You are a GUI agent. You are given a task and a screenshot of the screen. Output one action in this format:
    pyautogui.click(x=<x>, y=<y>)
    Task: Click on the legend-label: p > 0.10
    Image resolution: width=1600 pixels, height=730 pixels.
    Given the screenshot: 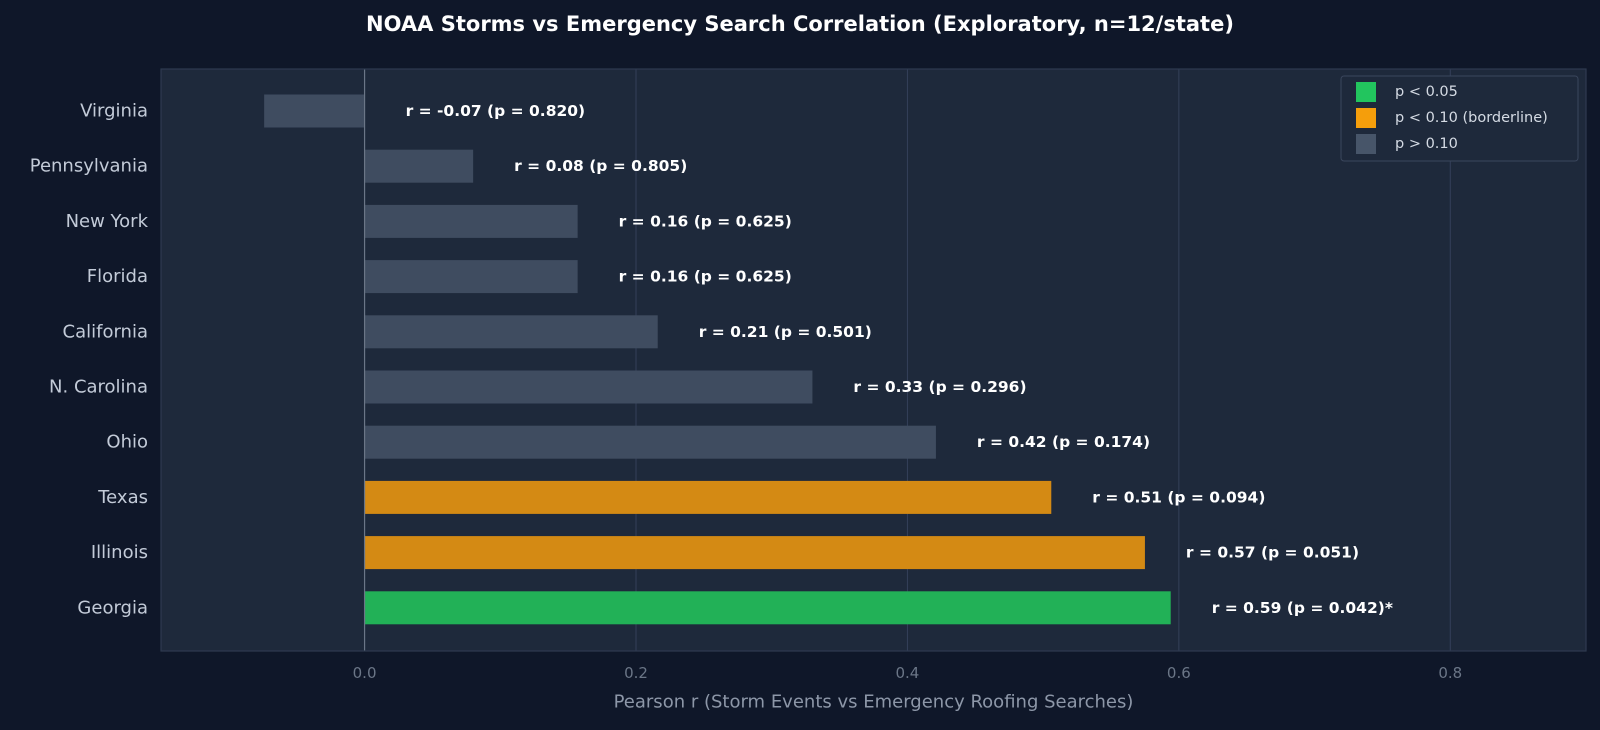 What is the action you would take?
    pyautogui.click(x=1426, y=144)
    